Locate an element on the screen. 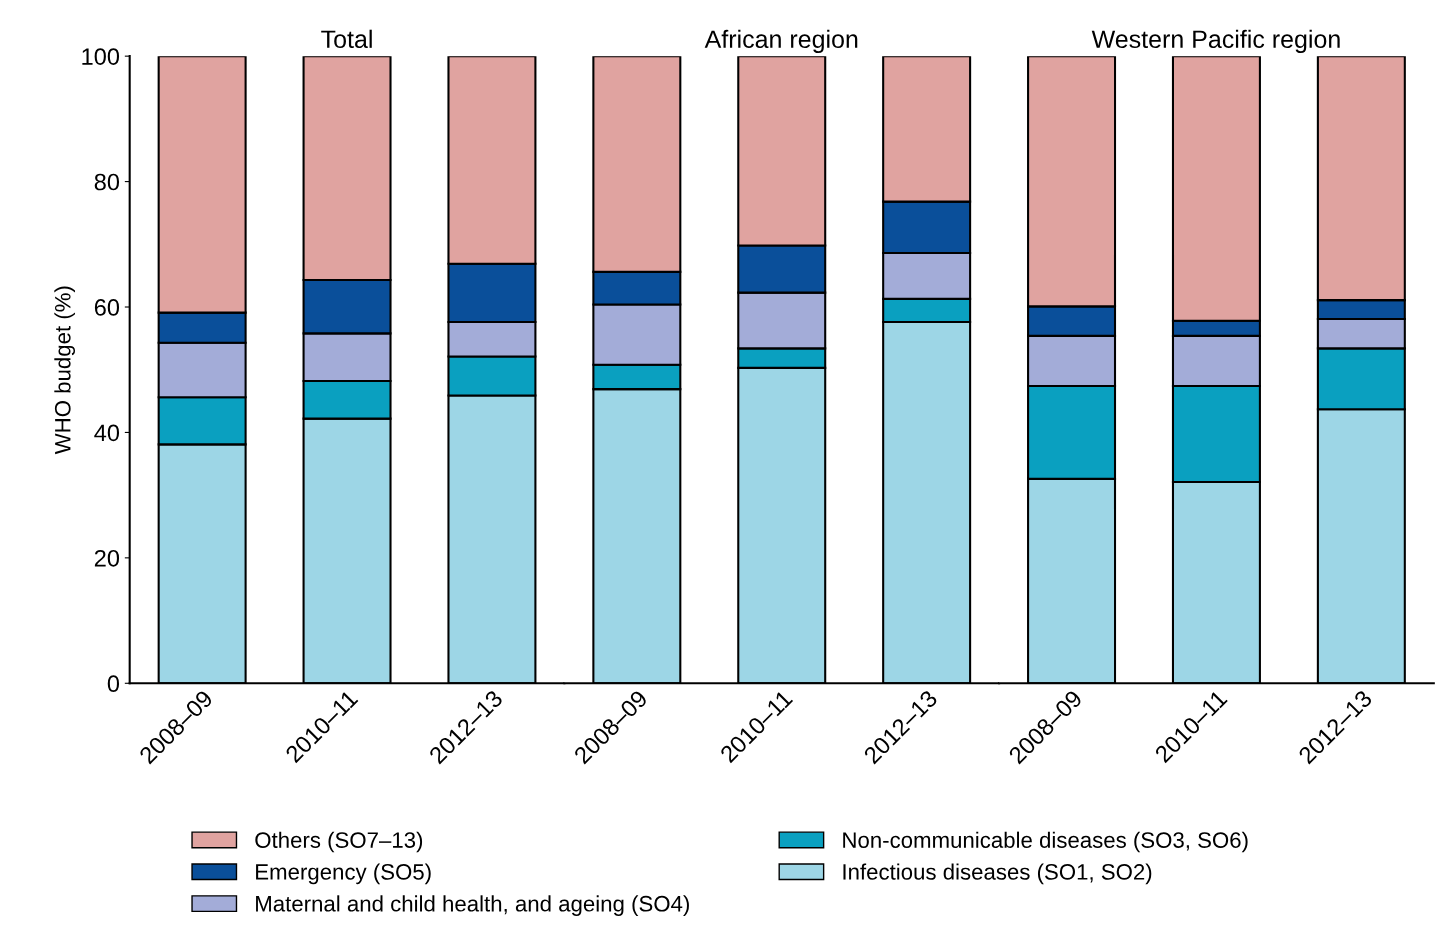  chart-title: Western Pacific region is located at coordinates (1215, 41).